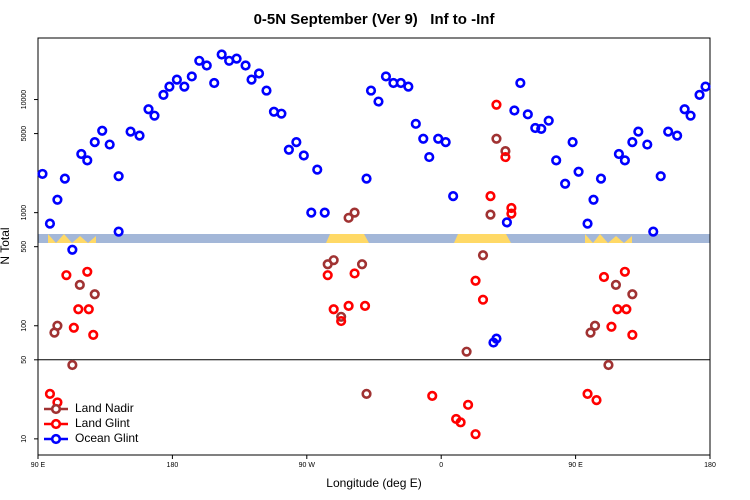 The image size is (750, 500). I want to click on chart-title: 0-5N September (Ver 9) Inf to -Inf, so click(375, 19).